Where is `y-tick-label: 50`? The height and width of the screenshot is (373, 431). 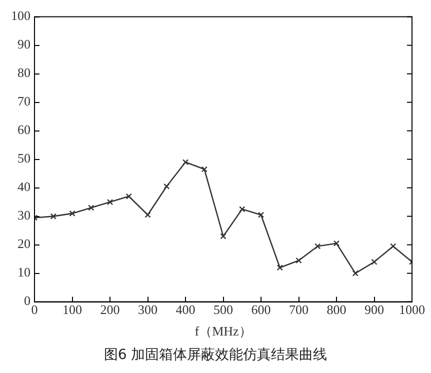 y-tick-label: 50 is located at coordinates (24, 158).